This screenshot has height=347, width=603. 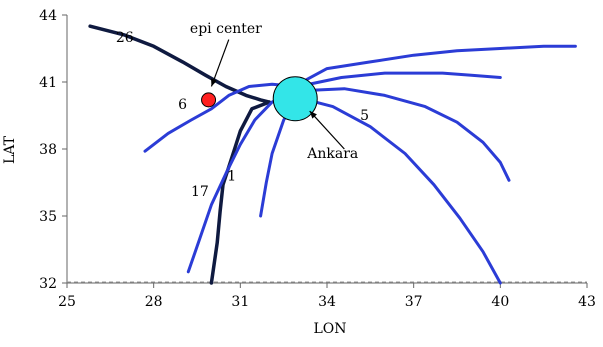 What do you see at coordinates (500, 302) in the screenshot?
I see `x-tick-label: 40` at bounding box center [500, 302].